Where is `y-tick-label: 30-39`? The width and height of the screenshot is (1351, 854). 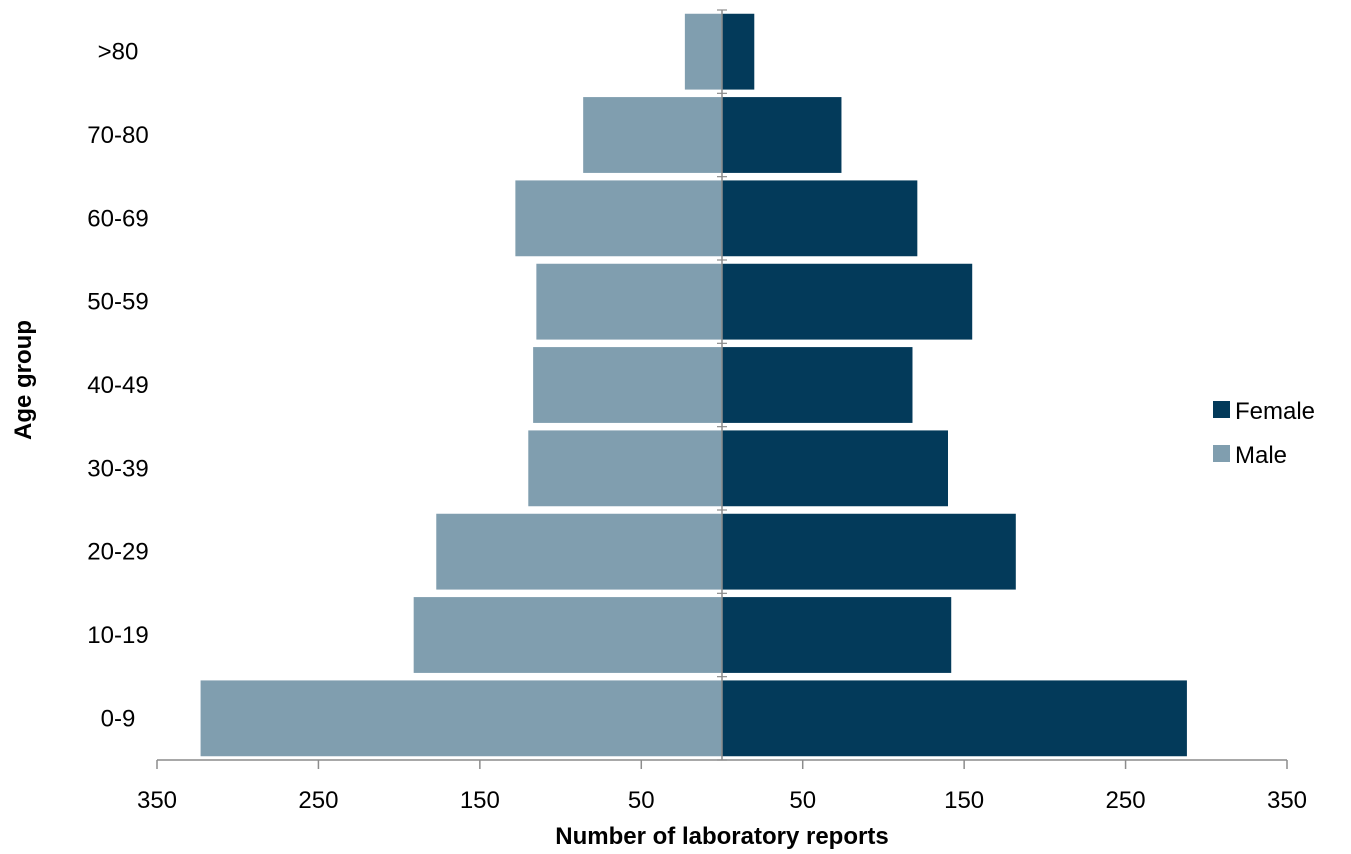
y-tick-label: 30-39 is located at coordinates (117, 468).